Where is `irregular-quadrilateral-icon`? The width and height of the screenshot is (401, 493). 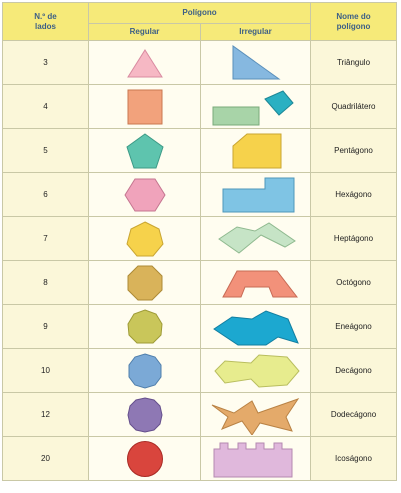 irregular-quadrilateral-icon is located at coordinates (253, 107).